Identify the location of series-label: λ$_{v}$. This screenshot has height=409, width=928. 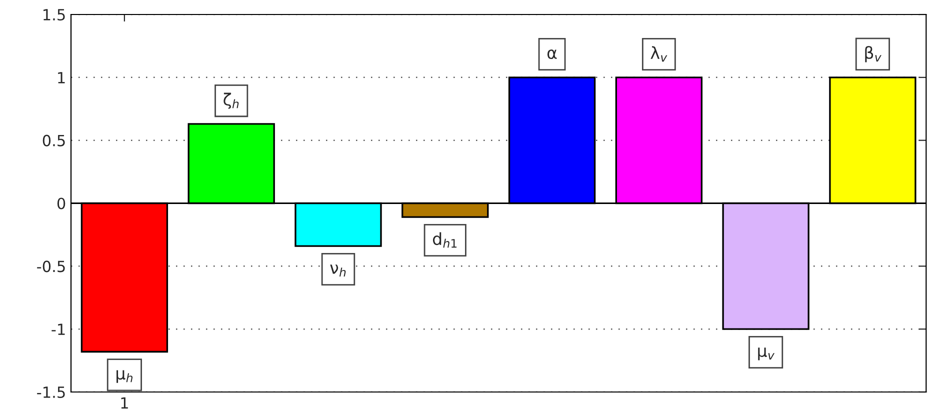
(659, 54).